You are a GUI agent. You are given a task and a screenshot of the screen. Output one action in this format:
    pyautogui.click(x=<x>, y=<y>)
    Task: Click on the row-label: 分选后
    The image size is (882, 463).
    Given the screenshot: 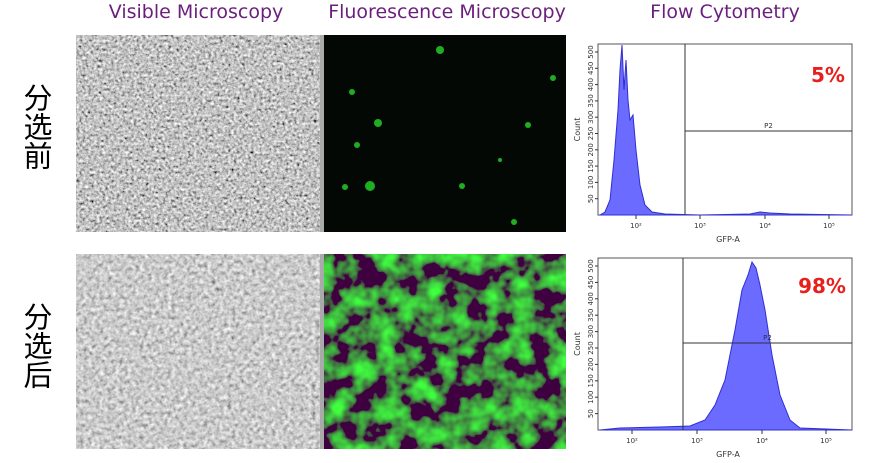 What is the action you would take?
    pyautogui.click(x=36, y=345)
    